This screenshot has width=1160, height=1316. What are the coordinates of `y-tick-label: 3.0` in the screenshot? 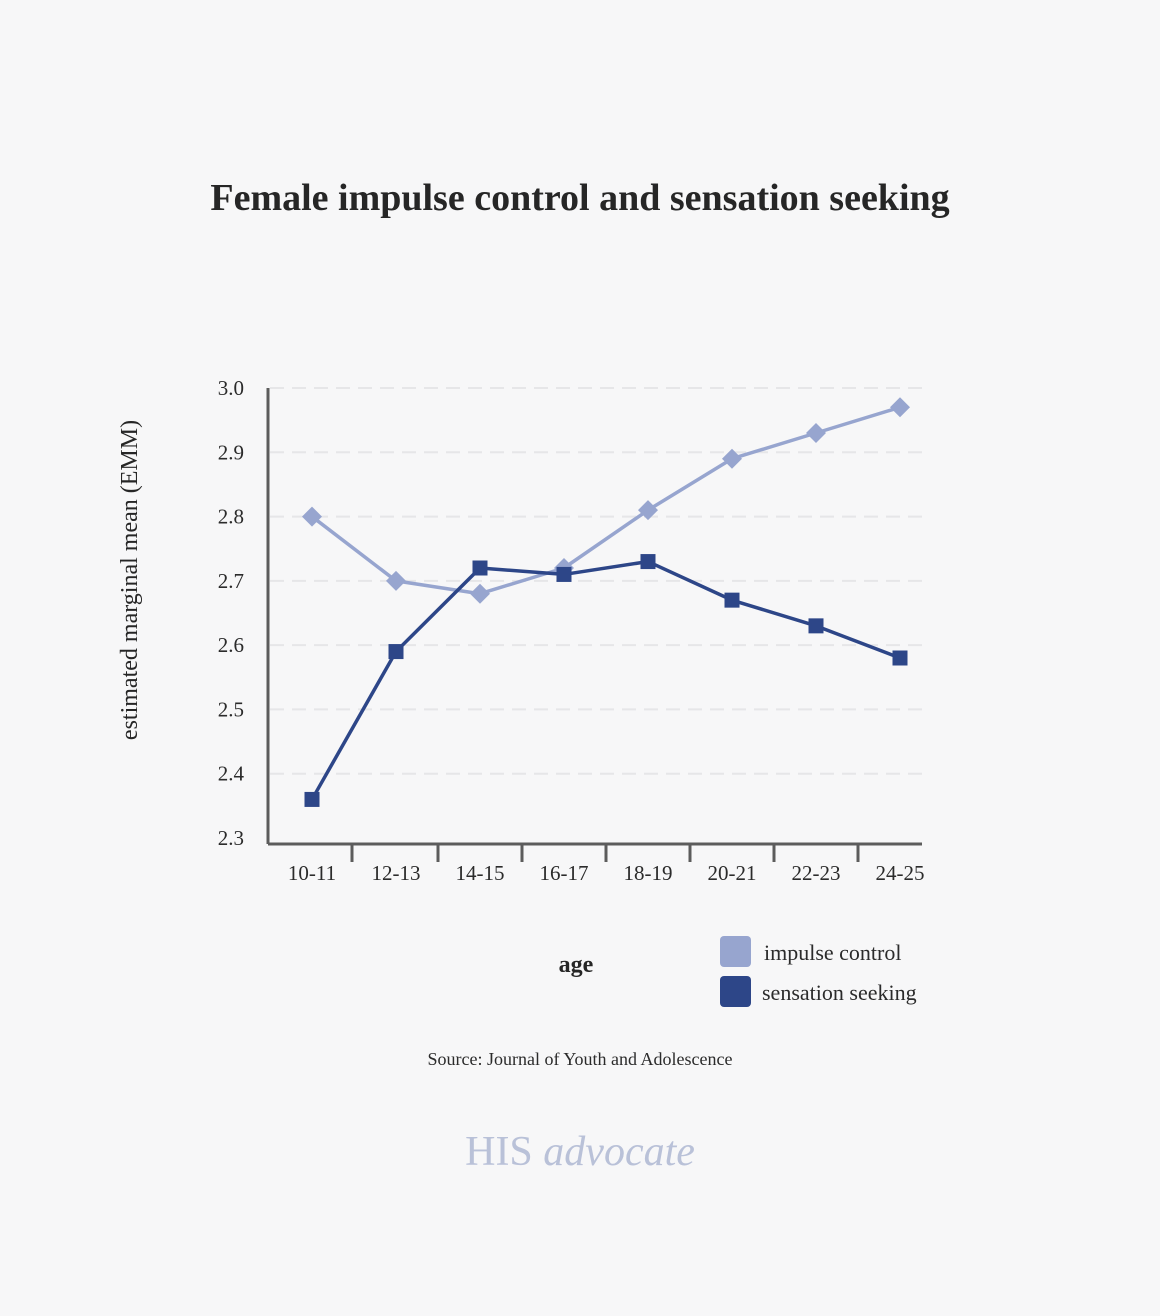 It's located at (231, 388).